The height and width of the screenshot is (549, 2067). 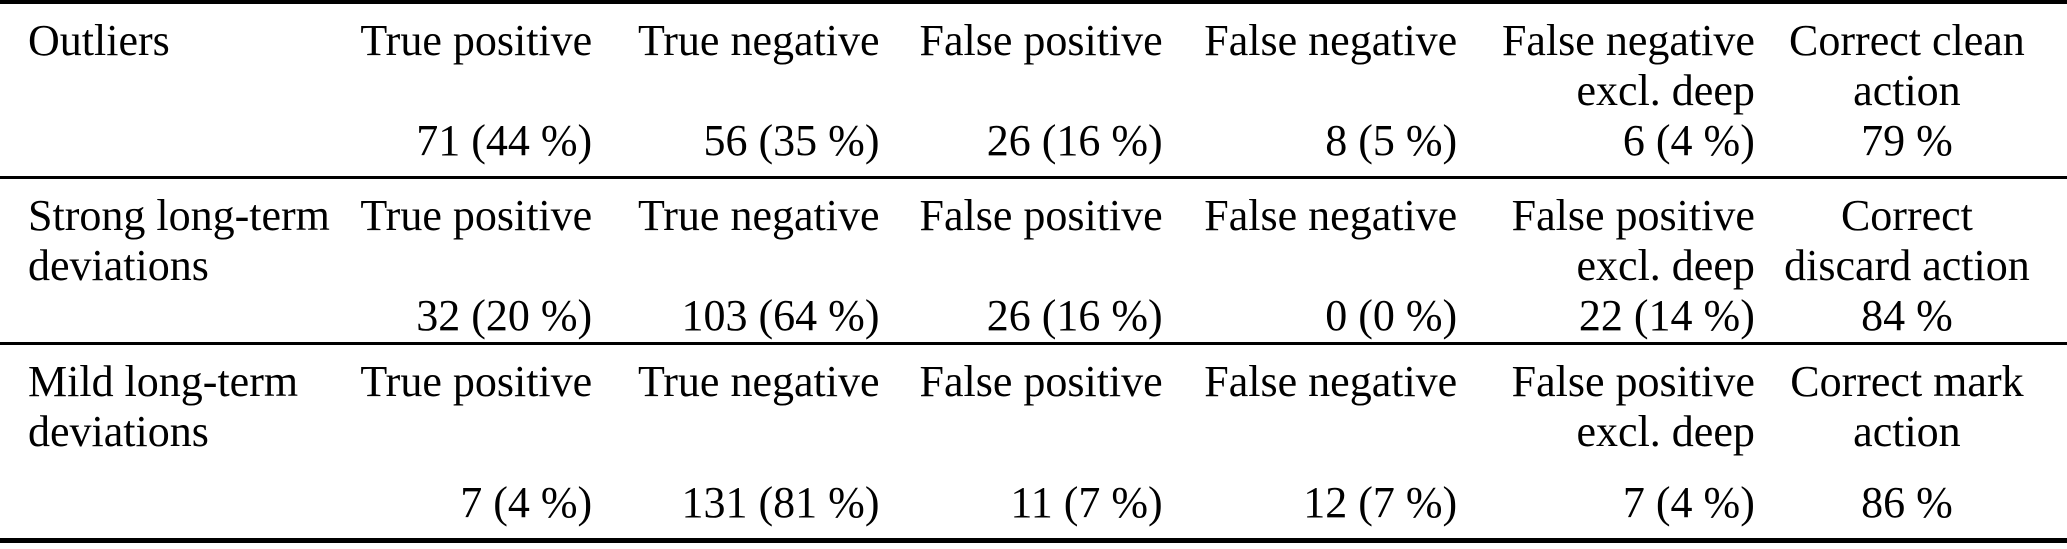 What do you see at coordinates (1688, 140) in the screenshot?
I see `cell-value: 6 (4 %)` at bounding box center [1688, 140].